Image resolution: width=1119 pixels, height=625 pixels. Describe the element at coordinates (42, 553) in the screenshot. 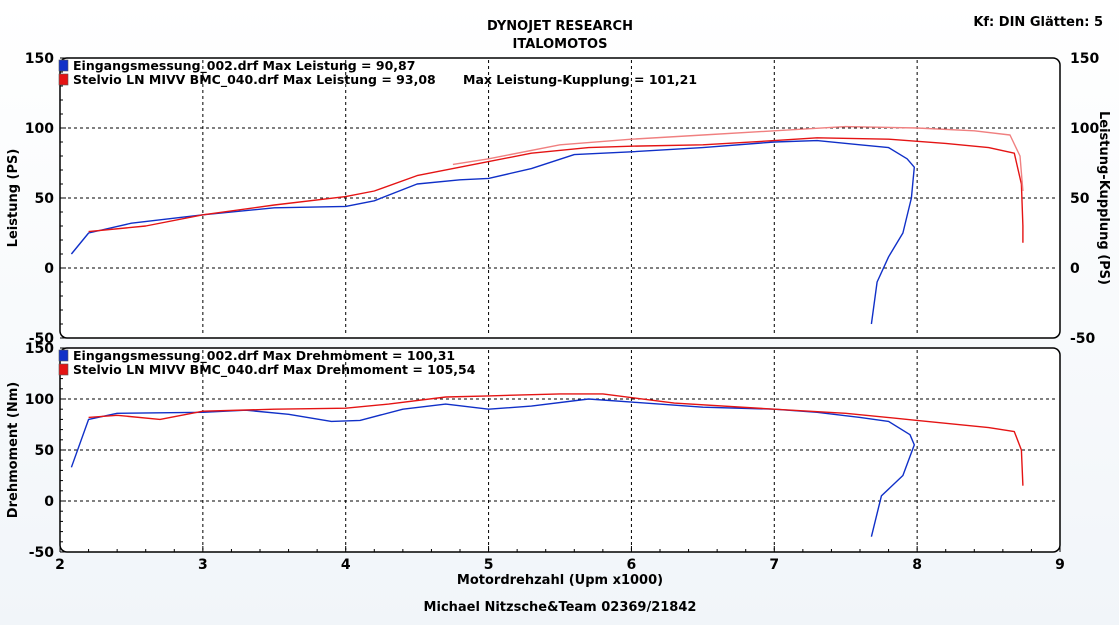

I see `panel2-ytick-label: -50` at that location.